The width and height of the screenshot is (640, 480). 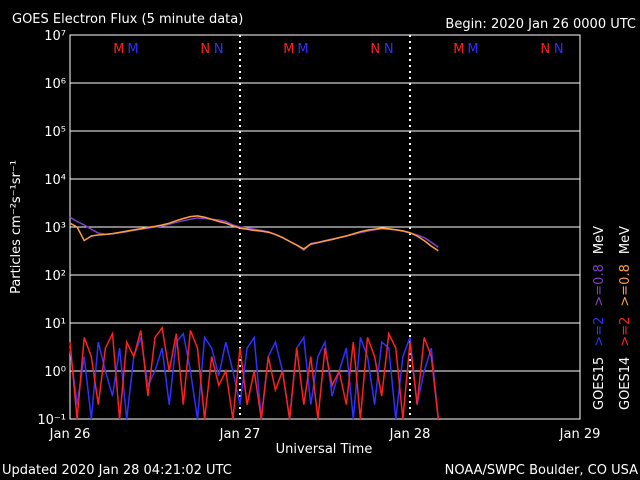 What do you see at coordinates (51, 420) in the screenshot?
I see `y-tick-label: 10⁻¹` at bounding box center [51, 420].